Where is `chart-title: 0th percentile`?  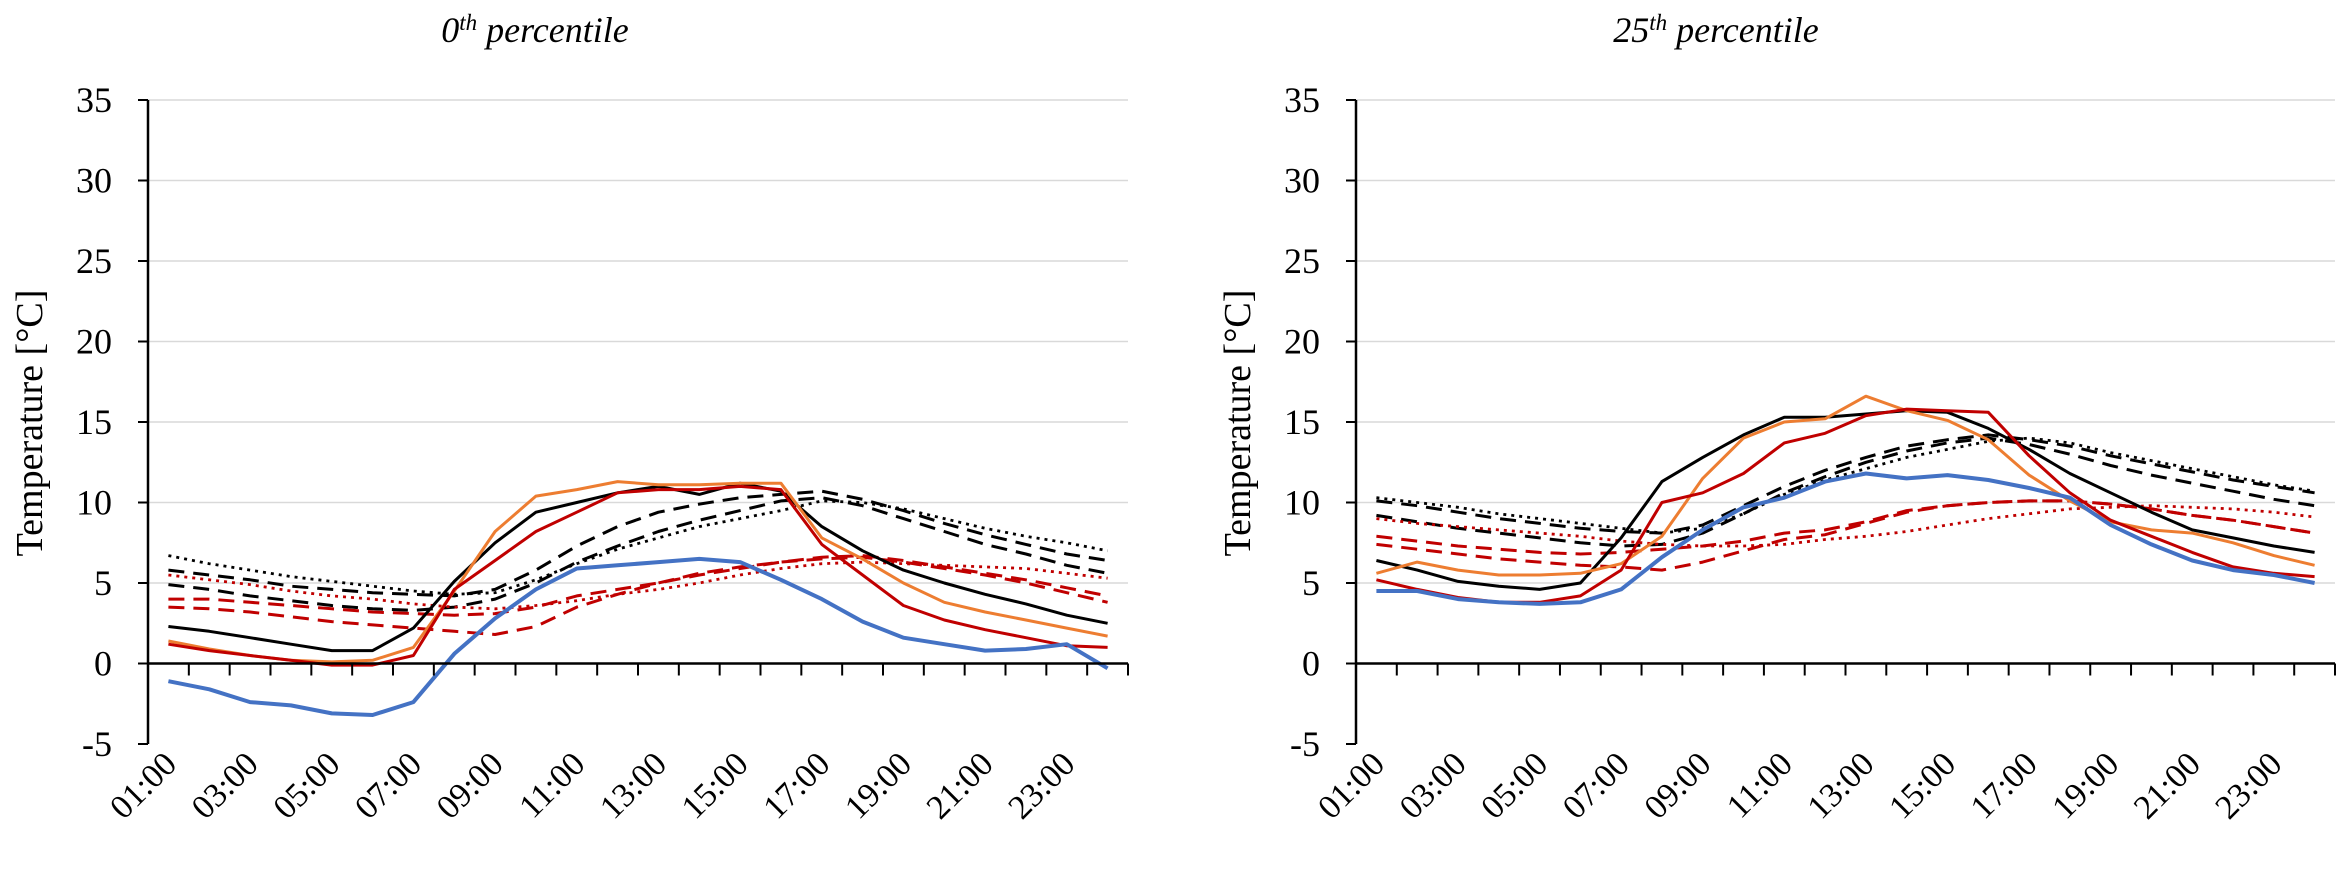
chart-title: 0th percentile is located at coordinates (535, 30).